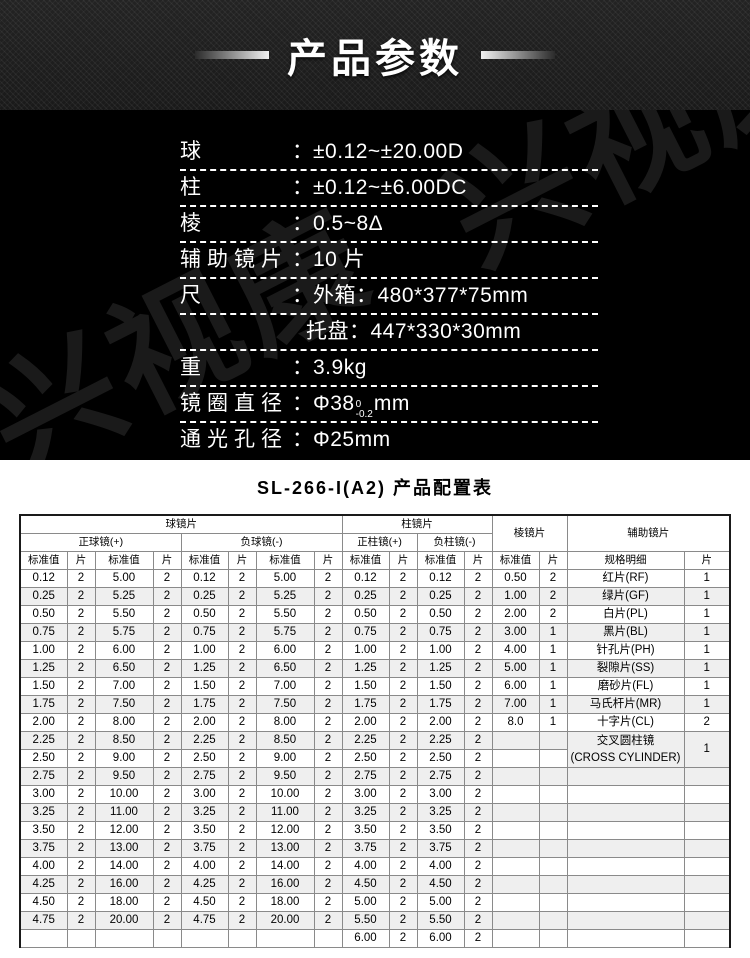 The width and height of the screenshot is (750, 958). I want to click on cell-sp1: 0.50, so click(43, 614).